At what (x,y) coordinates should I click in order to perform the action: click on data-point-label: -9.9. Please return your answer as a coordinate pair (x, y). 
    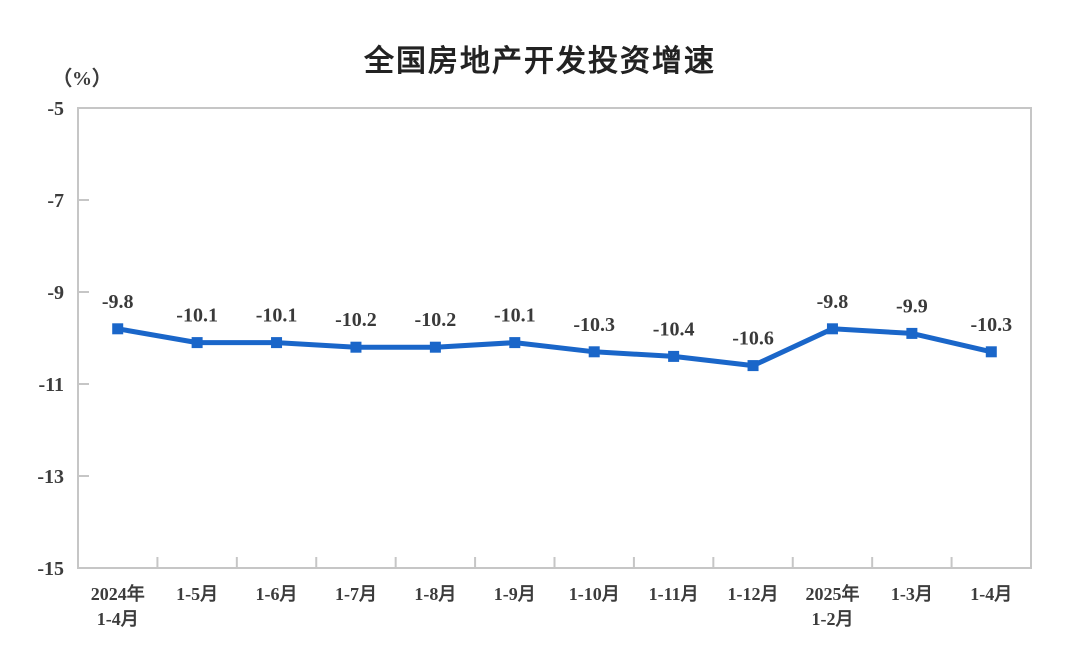
    Looking at the image, I should click on (912, 306).